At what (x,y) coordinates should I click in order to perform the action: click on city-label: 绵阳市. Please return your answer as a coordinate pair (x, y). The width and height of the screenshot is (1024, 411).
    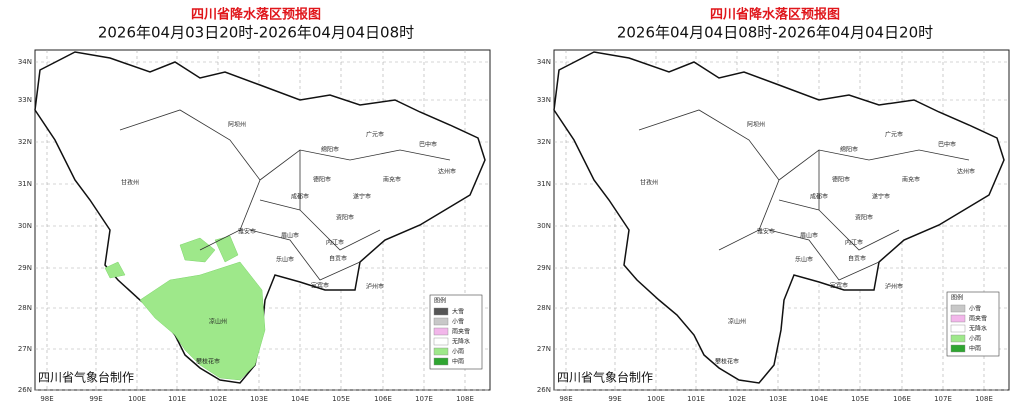
    Looking at the image, I should click on (330, 150).